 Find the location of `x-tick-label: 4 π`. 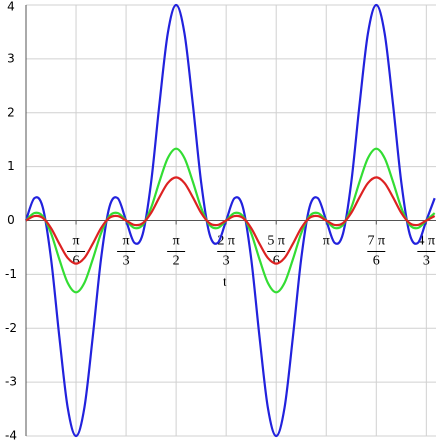

x-tick-label: 4 π is located at coordinates (427, 241).